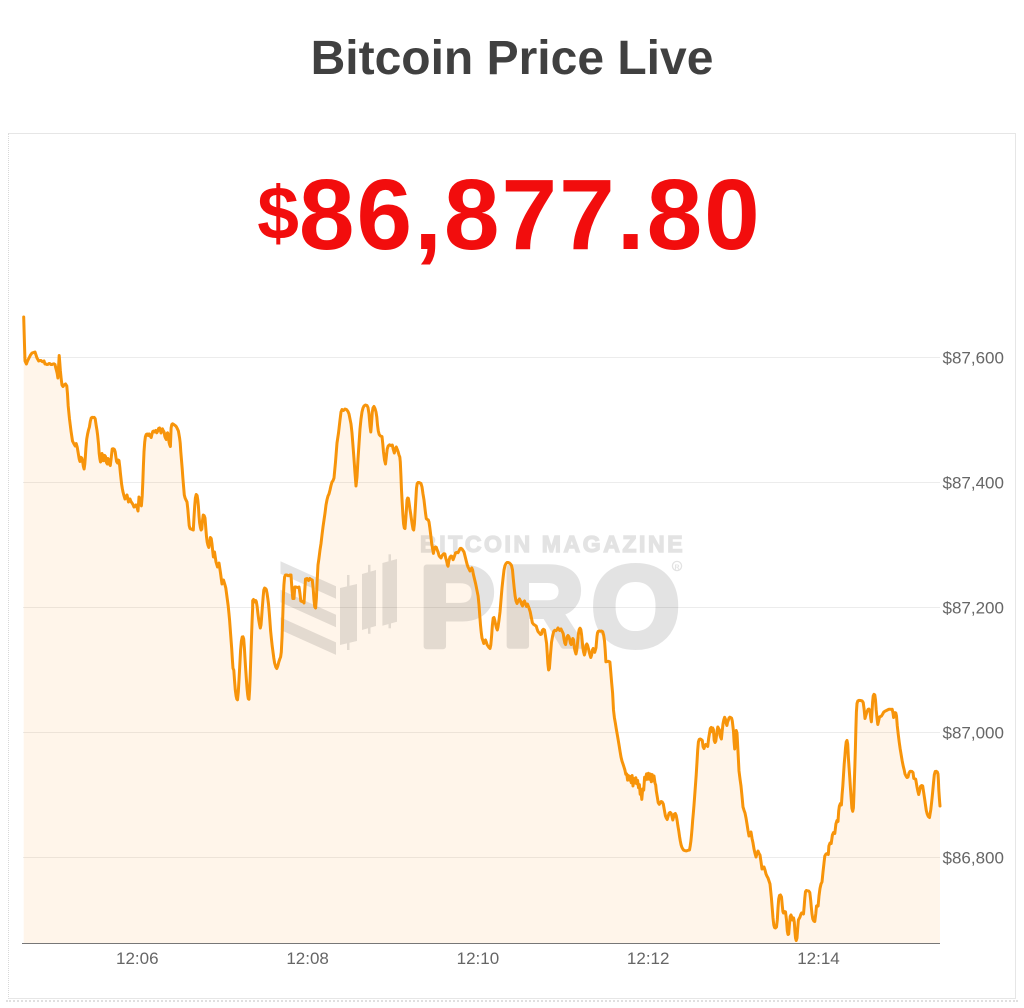  Describe the element at coordinates (676, 567) in the screenshot. I see `svg-text: R` at that location.